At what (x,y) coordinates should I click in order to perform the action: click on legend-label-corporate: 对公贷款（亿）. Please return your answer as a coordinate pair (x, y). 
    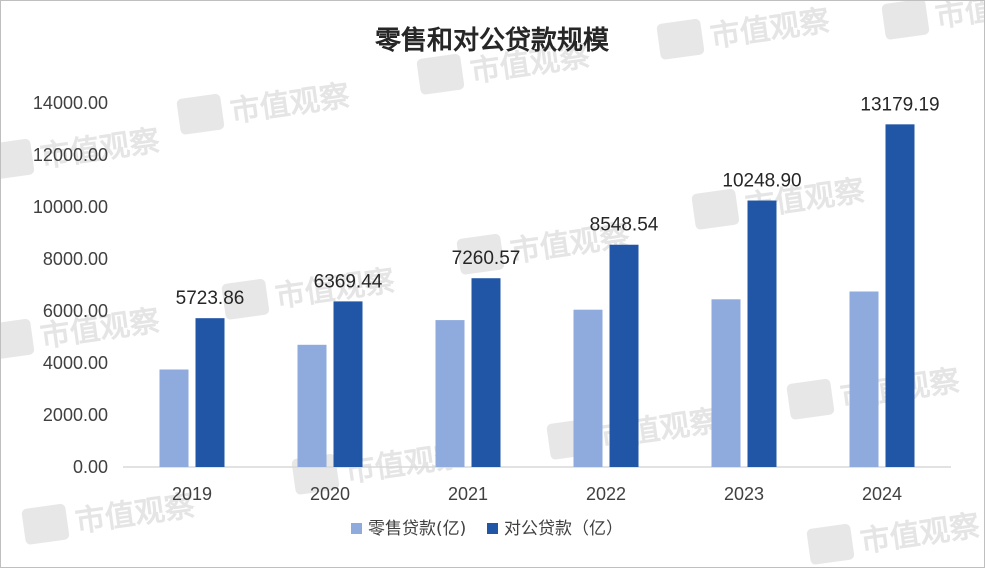
    Looking at the image, I should click on (563, 529).